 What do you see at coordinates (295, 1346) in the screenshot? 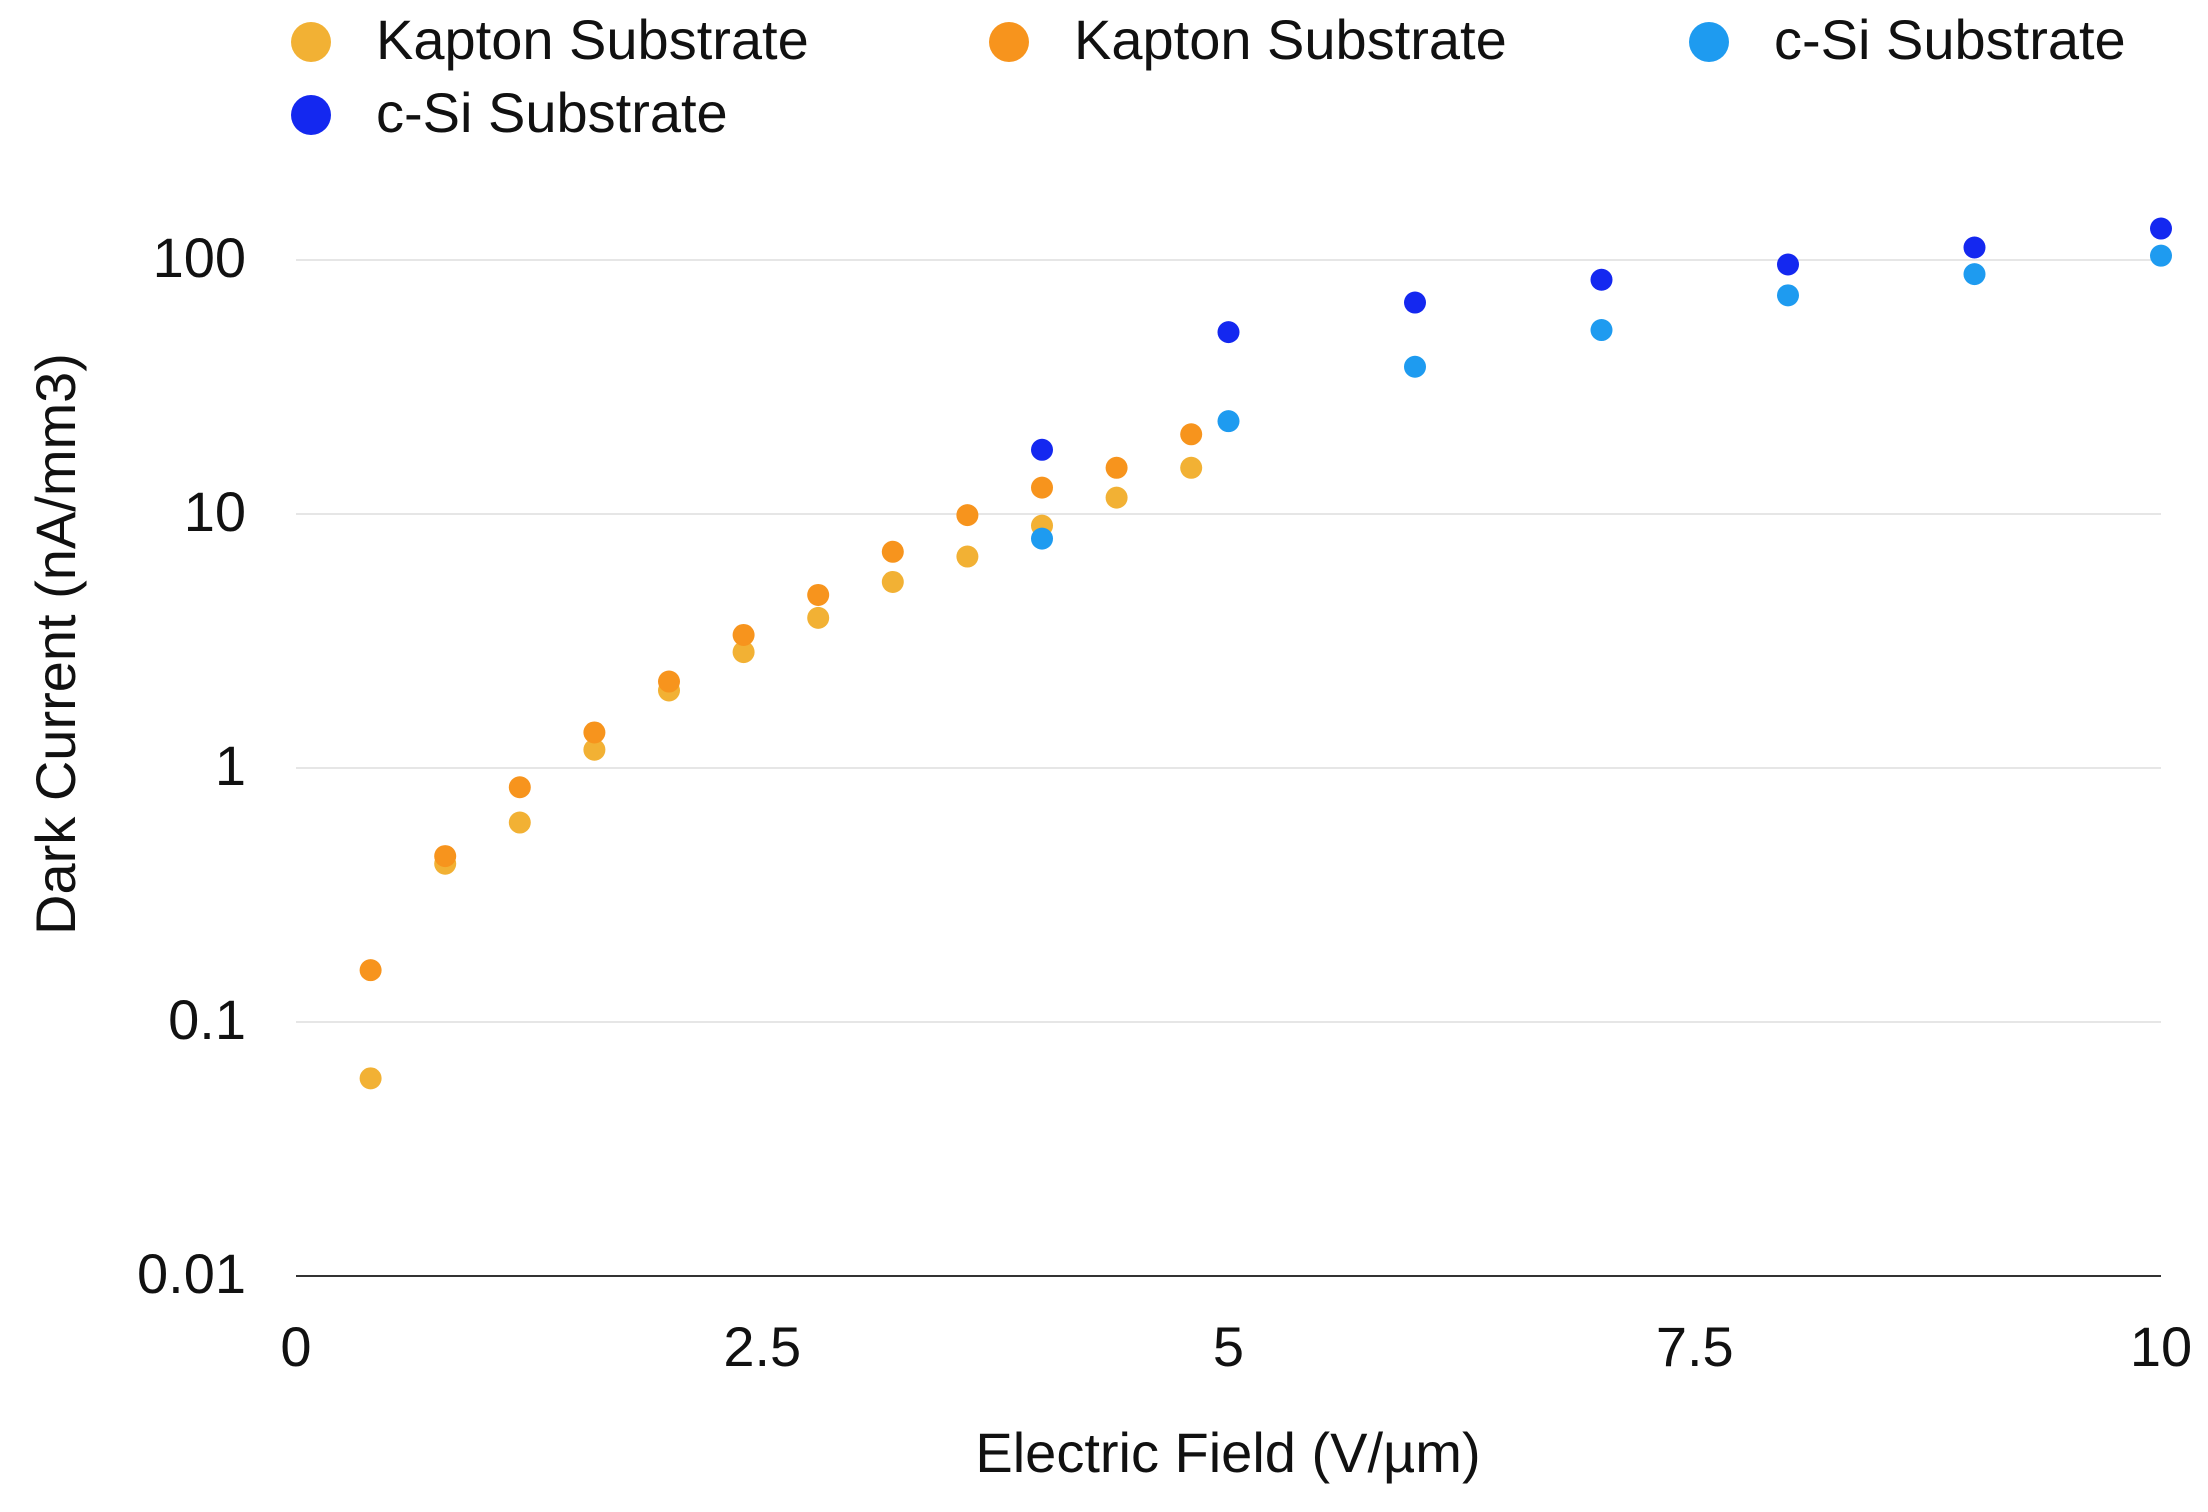
I see `x-tick-label: 0` at bounding box center [295, 1346].